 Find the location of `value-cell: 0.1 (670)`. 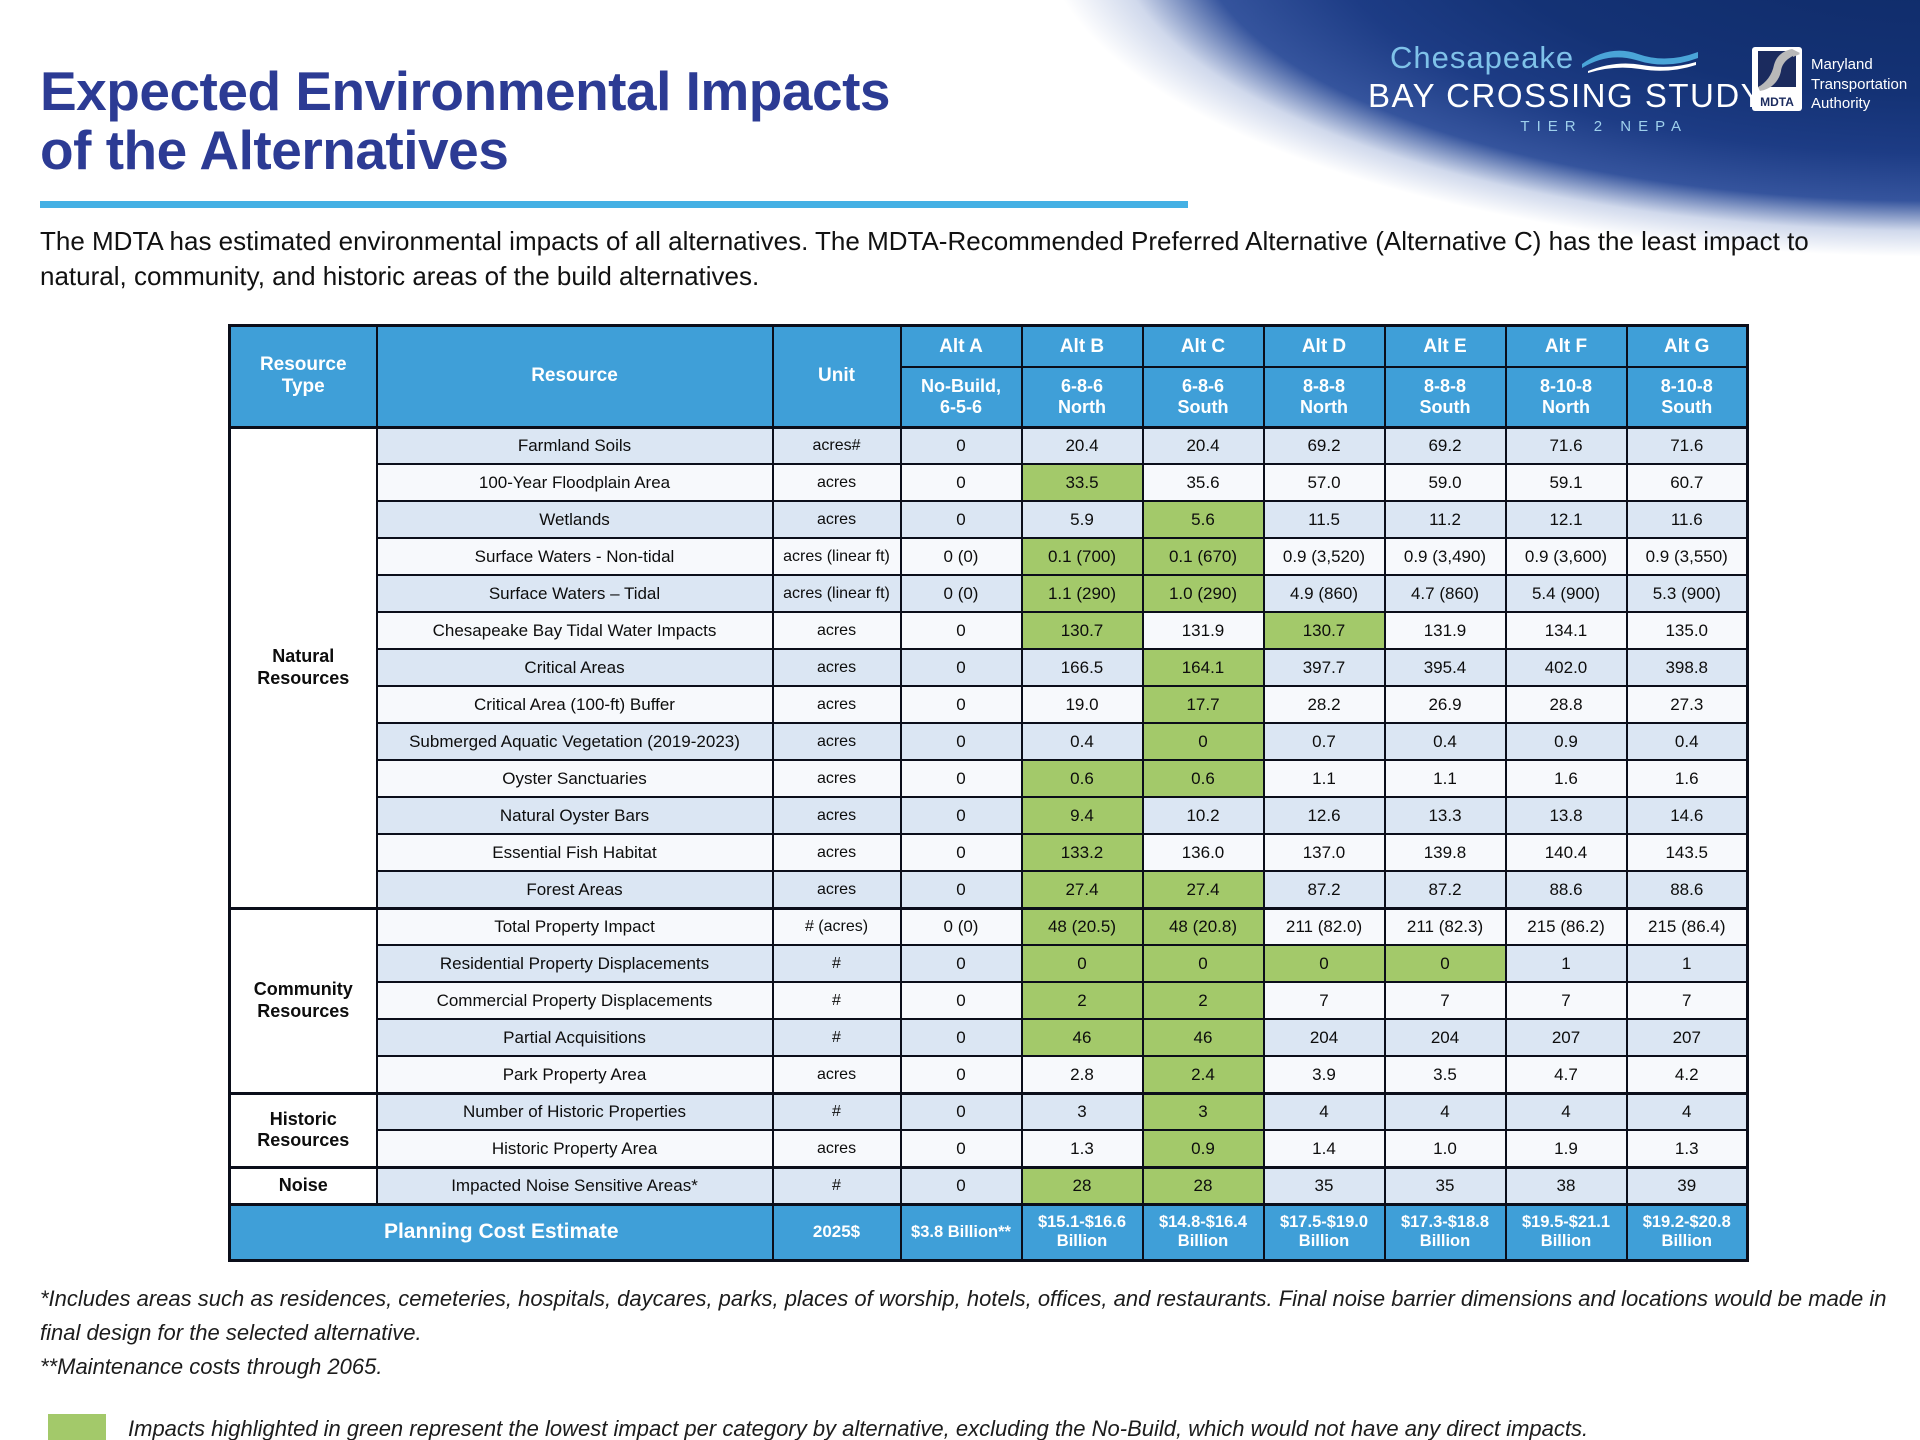

value-cell: 0.1 (670) is located at coordinates (1203, 557).